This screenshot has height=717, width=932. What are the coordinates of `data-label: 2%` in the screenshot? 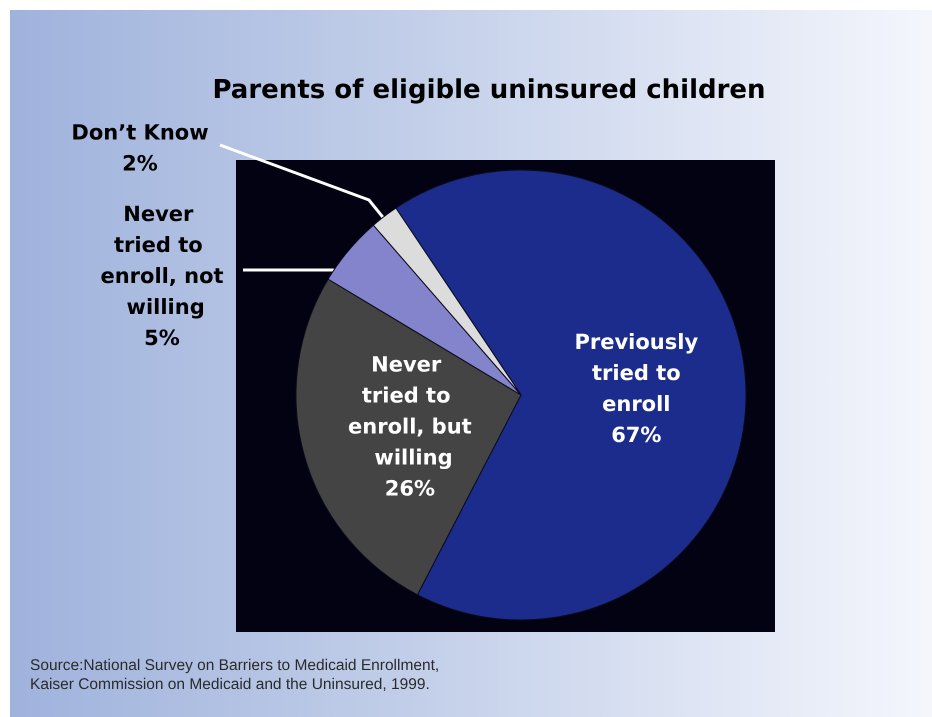 It's located at (140, 164).